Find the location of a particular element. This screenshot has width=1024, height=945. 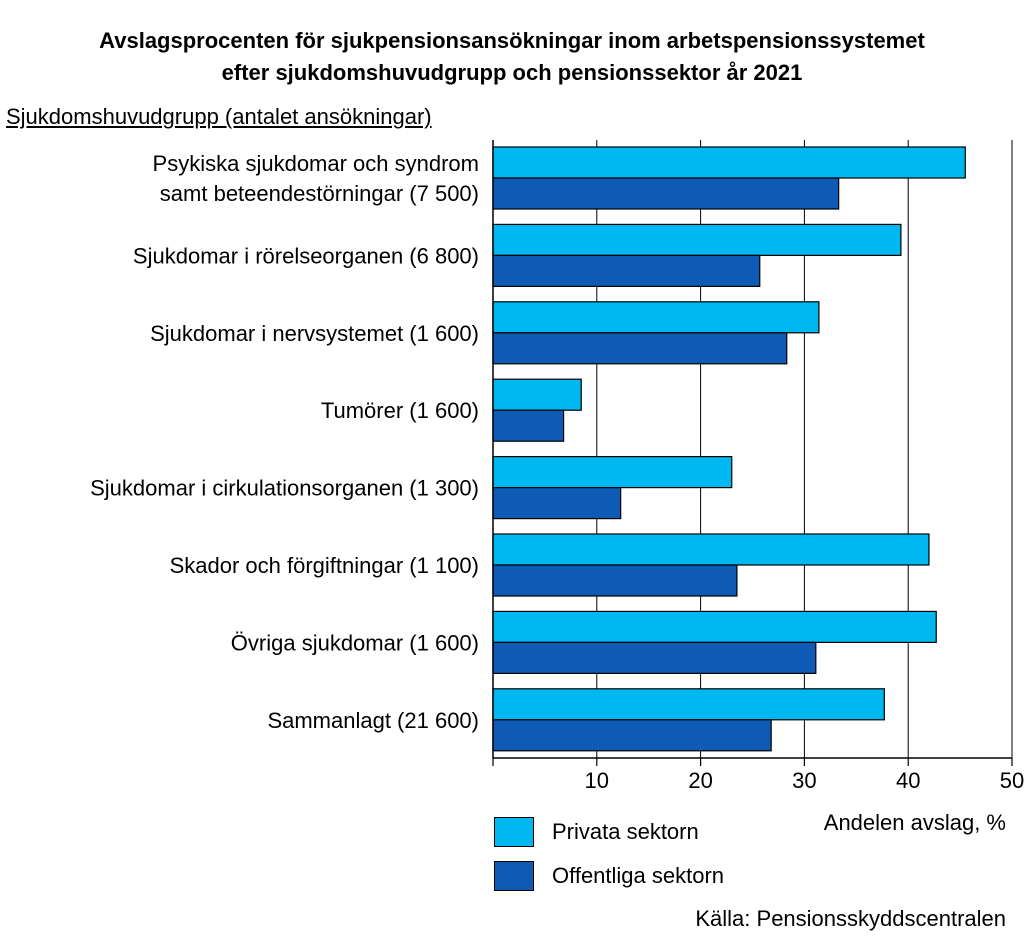

category-label-0-0: Psykiska sjukdomar och syndrom is located at coordinates (316, 163).